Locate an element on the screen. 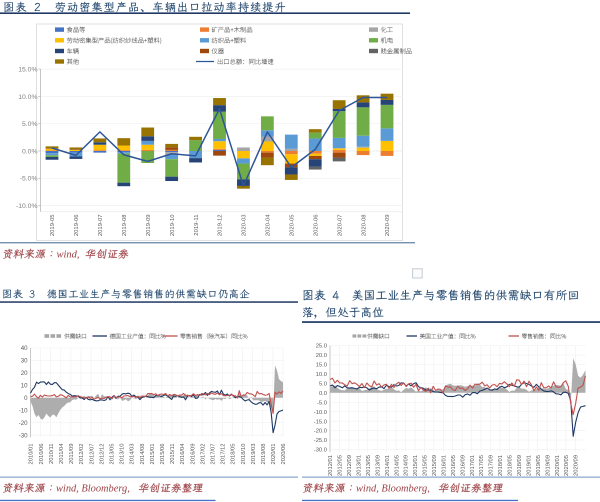 This screenshot has width=600, height=502. svg-text: 2018/09 is located at coordinates (520, 465).